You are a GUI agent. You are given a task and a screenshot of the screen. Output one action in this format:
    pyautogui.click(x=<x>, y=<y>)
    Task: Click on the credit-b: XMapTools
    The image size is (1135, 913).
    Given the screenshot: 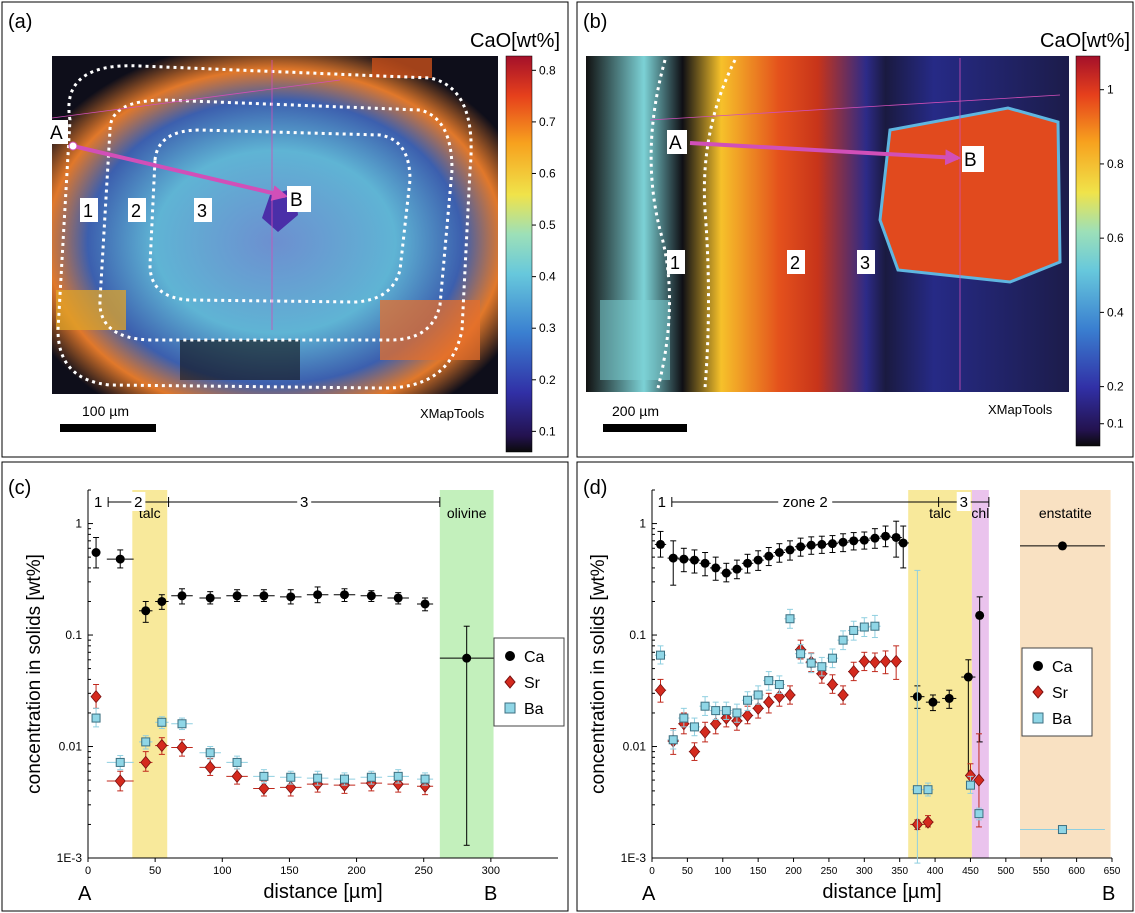 What is the action you would take?
    pyautogui.click(x=1020, y=409)
    